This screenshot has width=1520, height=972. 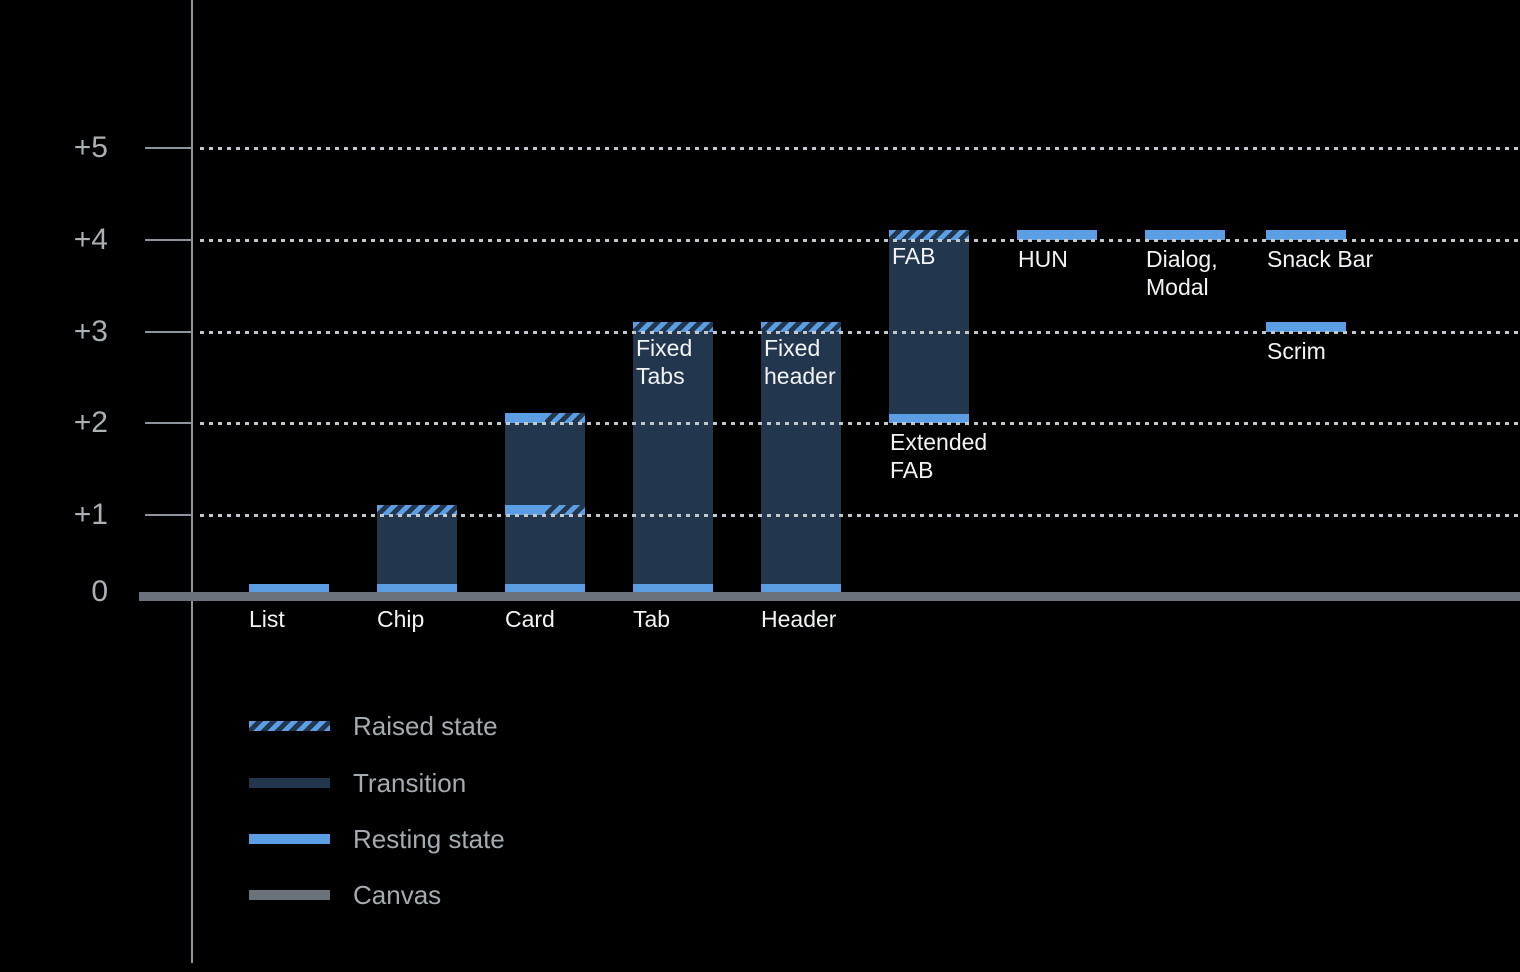 I want to click on bar-segment-transition-fab, so click(x=929, y=327).